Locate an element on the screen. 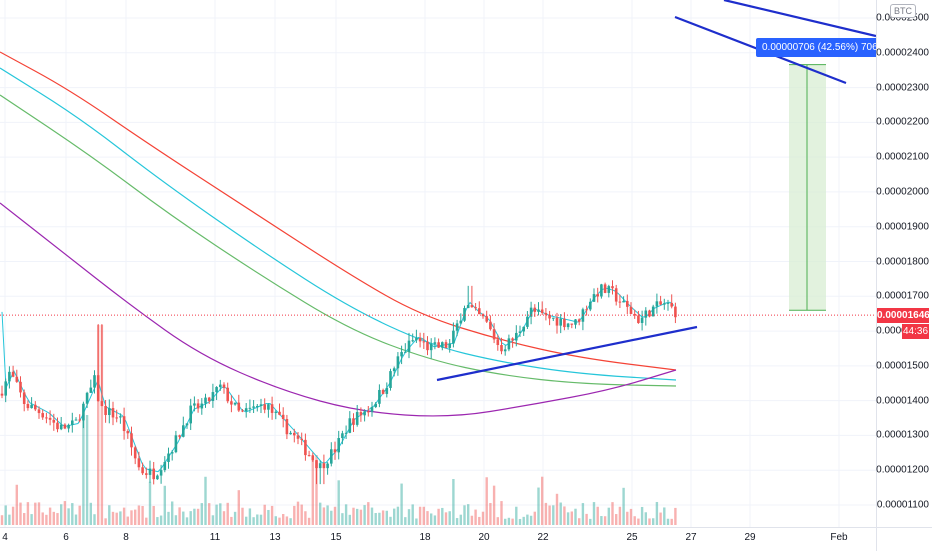 This screenshot has height=551, width=932. price-tick-label: 0.00001800 is located at coordinates (902, 261).